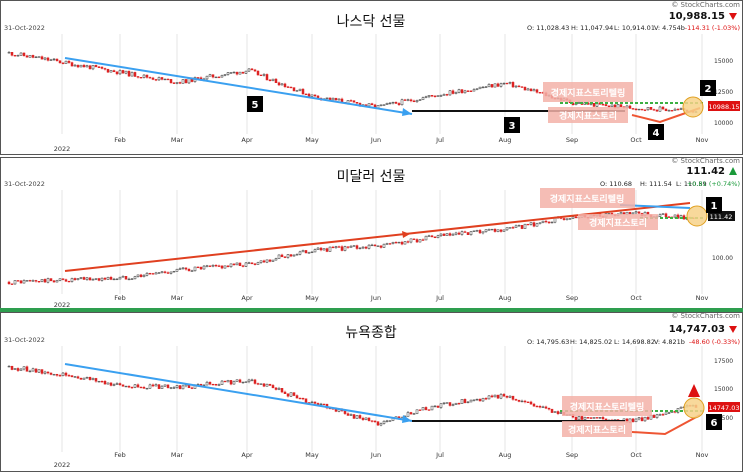 This screenshot has width=743, height=472. I want to click on x-tick-label: Sep, so click(572, 455).